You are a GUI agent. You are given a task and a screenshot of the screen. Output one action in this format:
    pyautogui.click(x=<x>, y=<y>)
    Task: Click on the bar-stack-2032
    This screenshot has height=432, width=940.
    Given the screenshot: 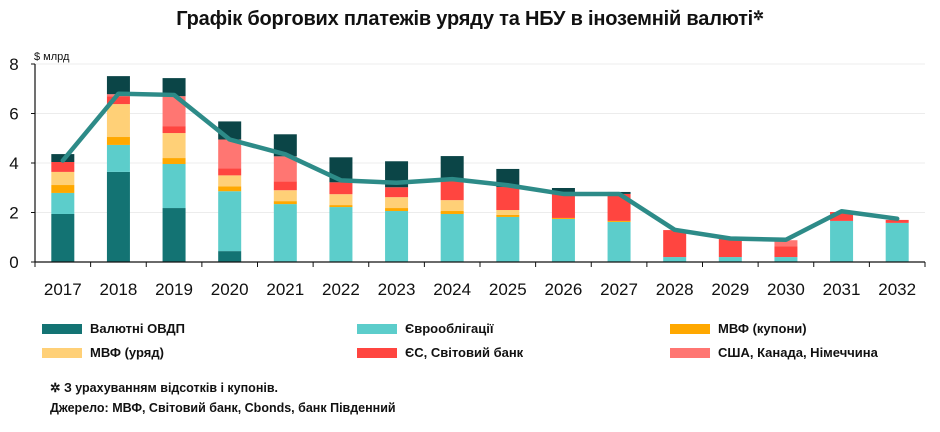 What is the action you would take?
    pyautogui.click(x=897, y=240)
    